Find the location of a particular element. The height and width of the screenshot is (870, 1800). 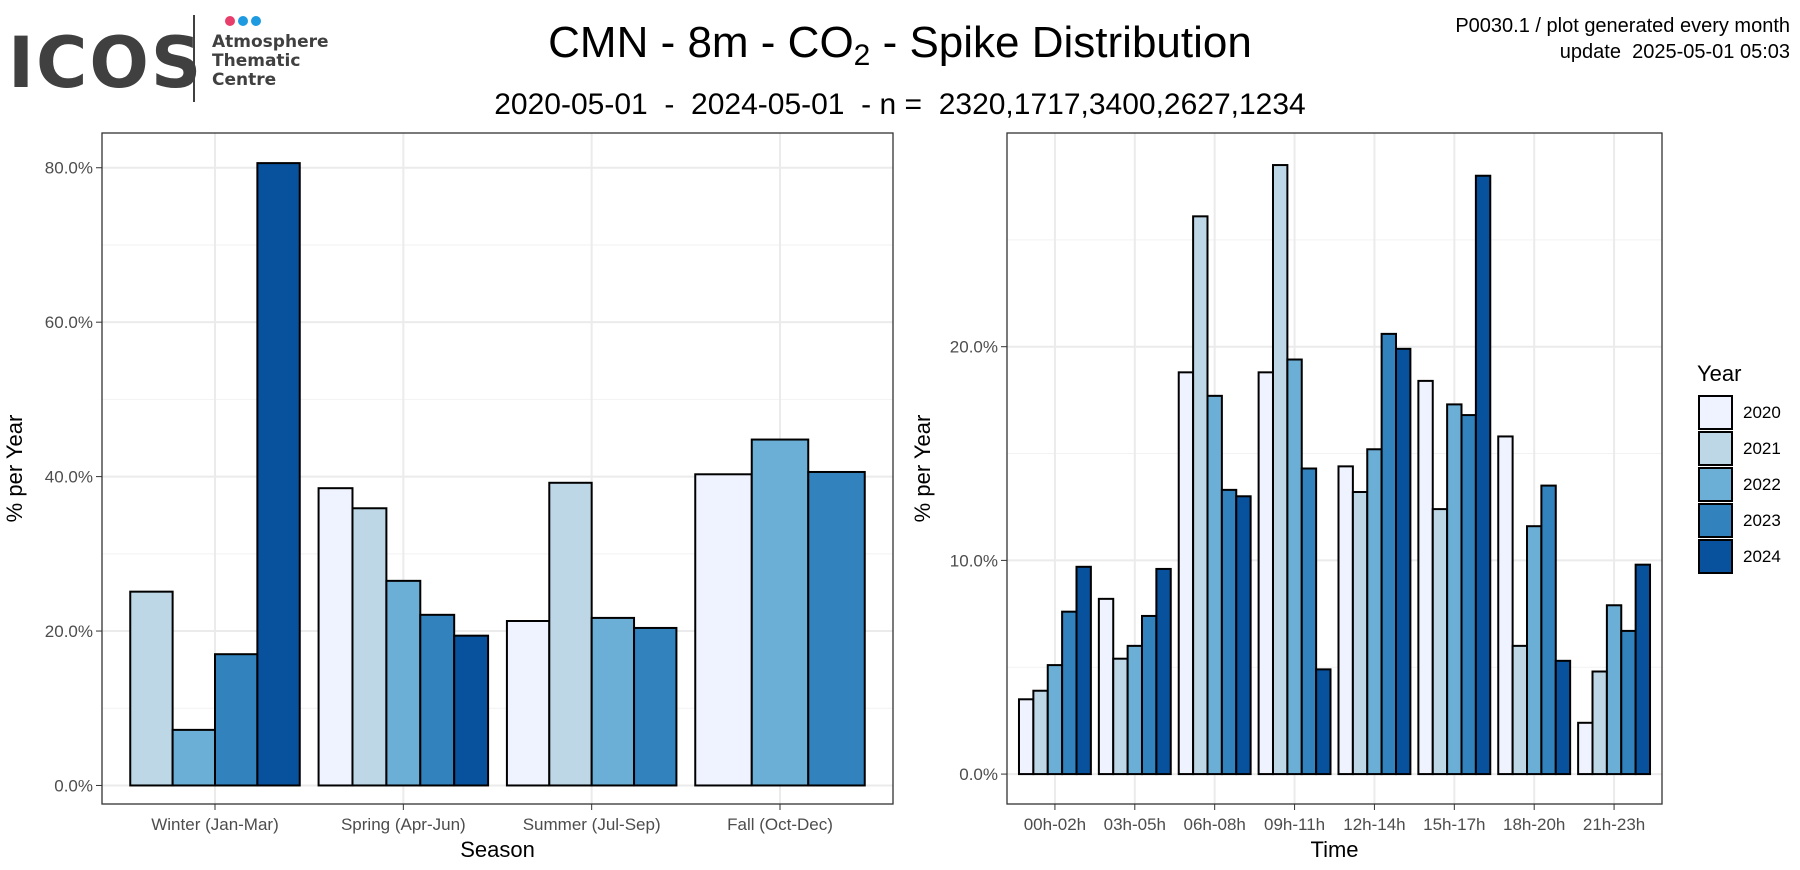

legend-swatch-2022 is located at coordinates (1715, 484).